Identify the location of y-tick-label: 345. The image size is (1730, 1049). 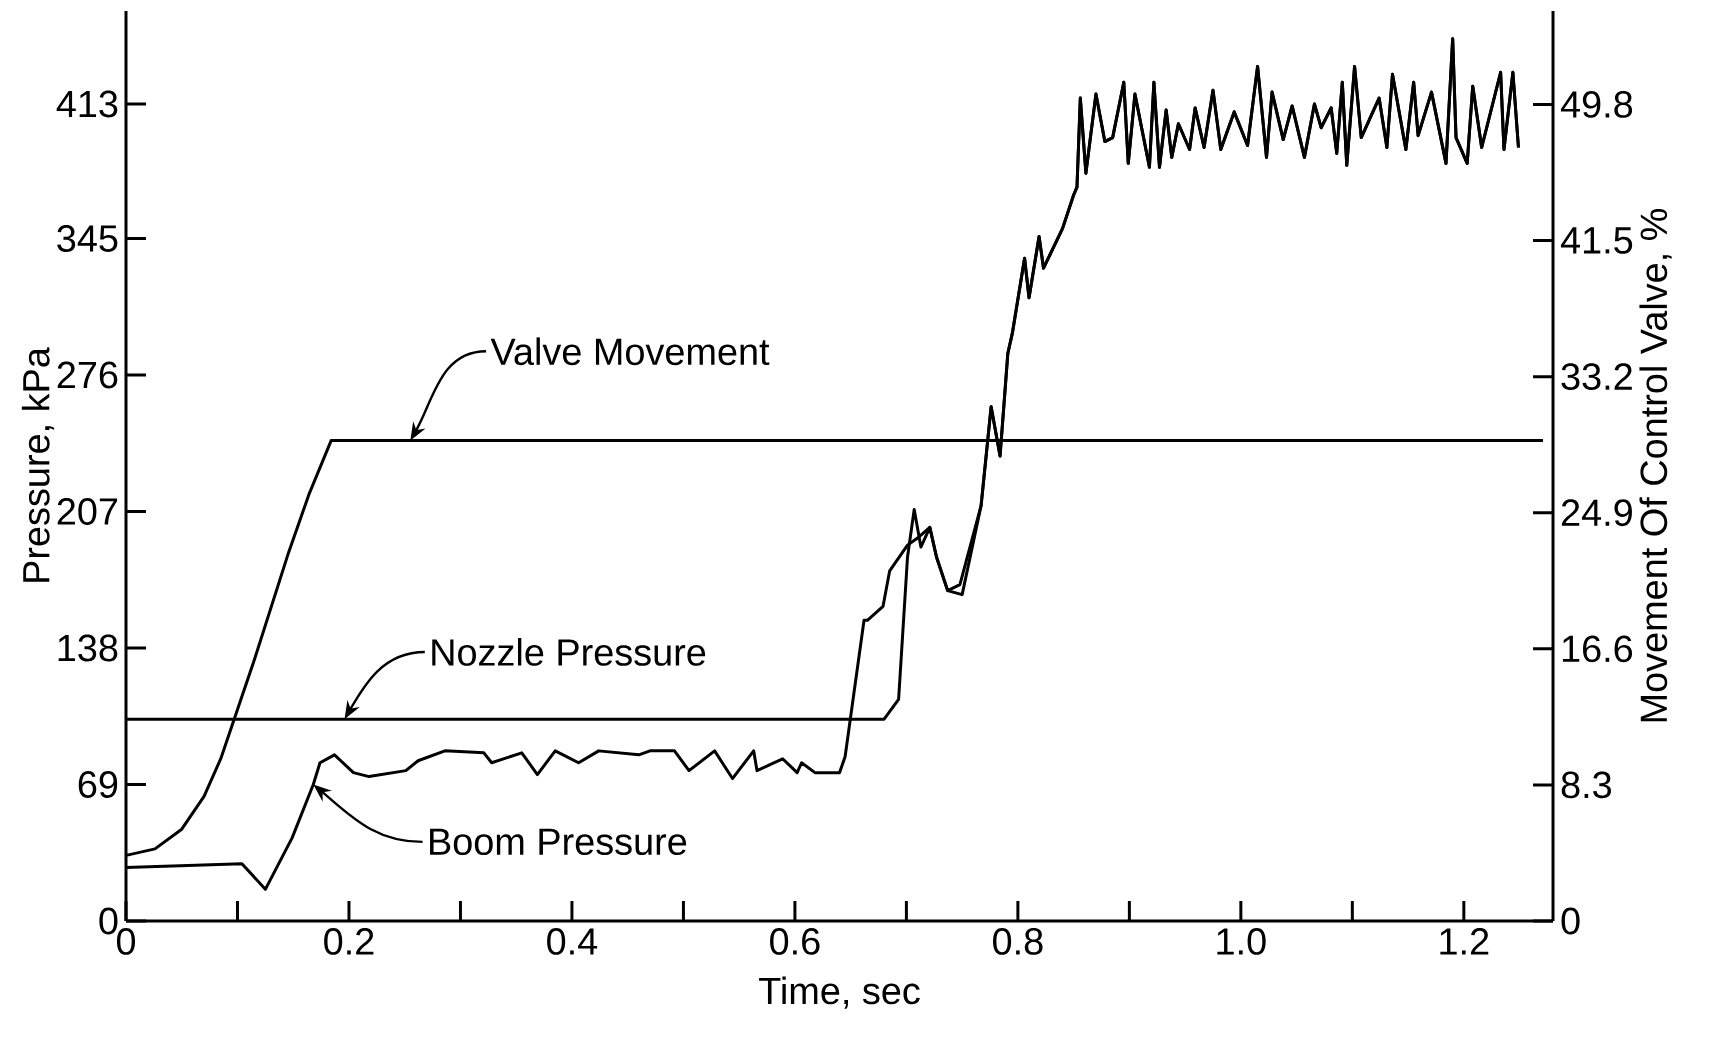
(87, 238).